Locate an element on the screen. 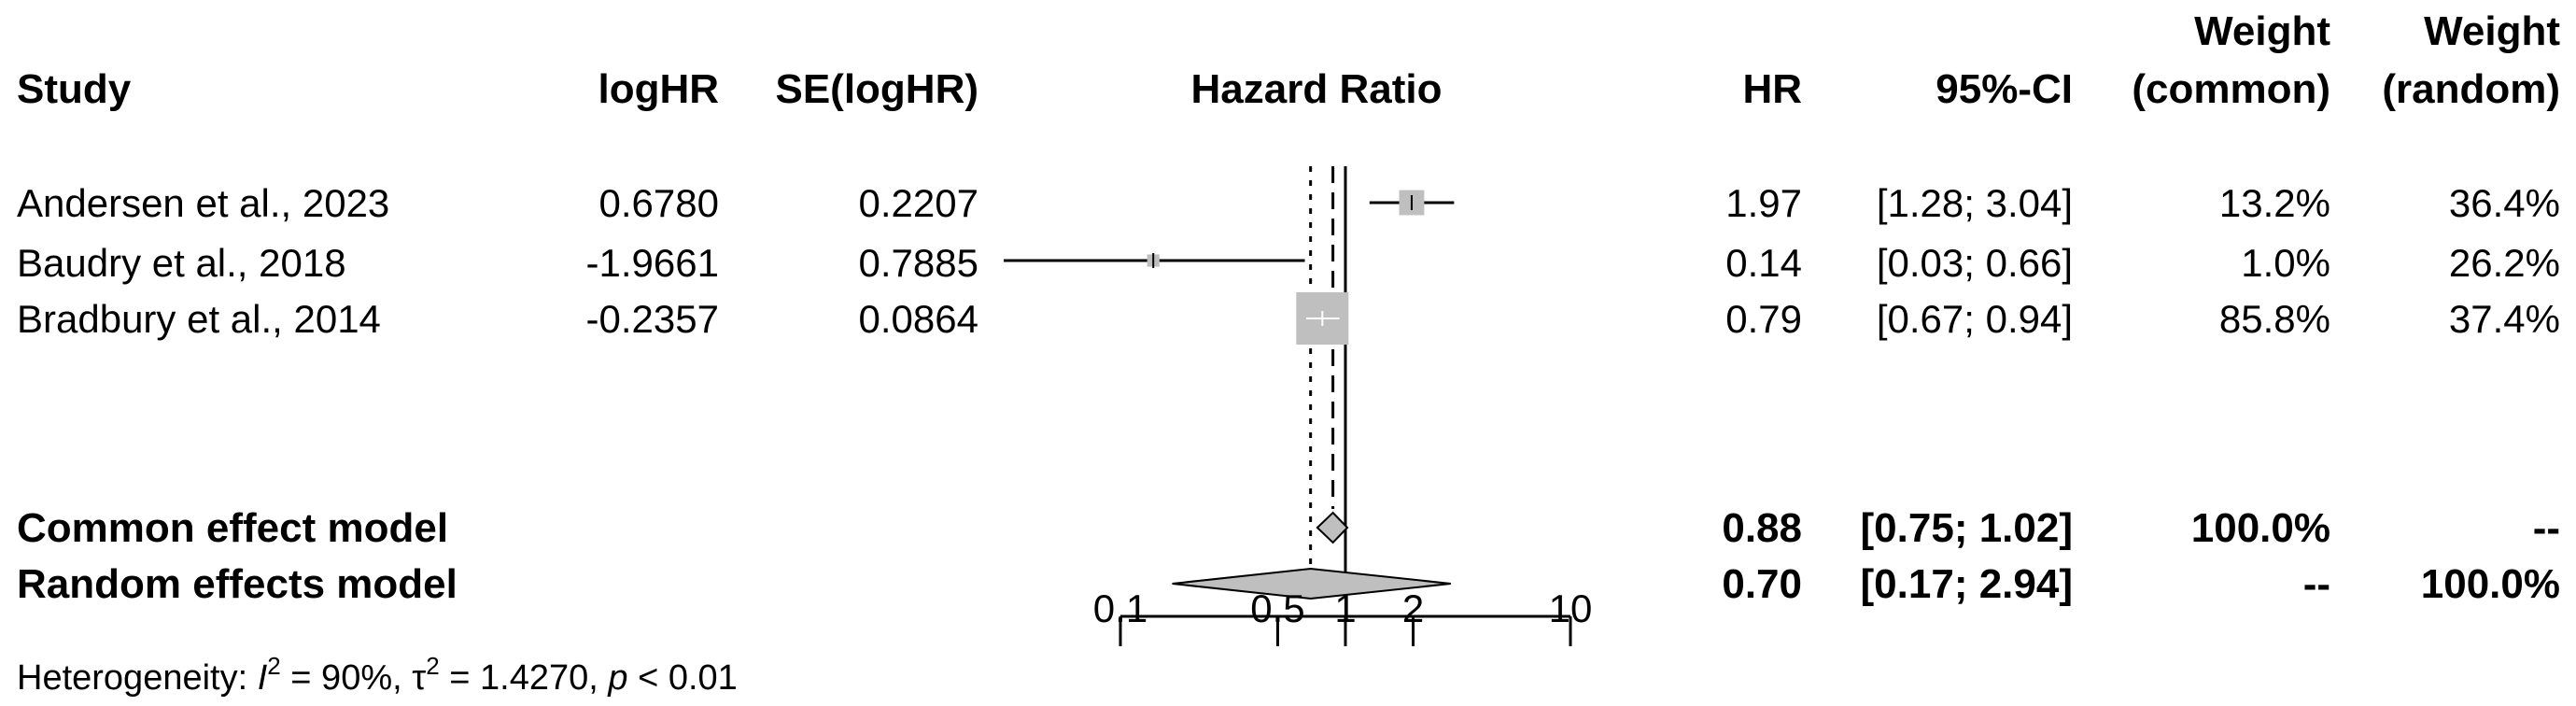 The height and width of the screenshot is (706, 2576). study-hr: 0.14 is located at coordinates (1764, 263).